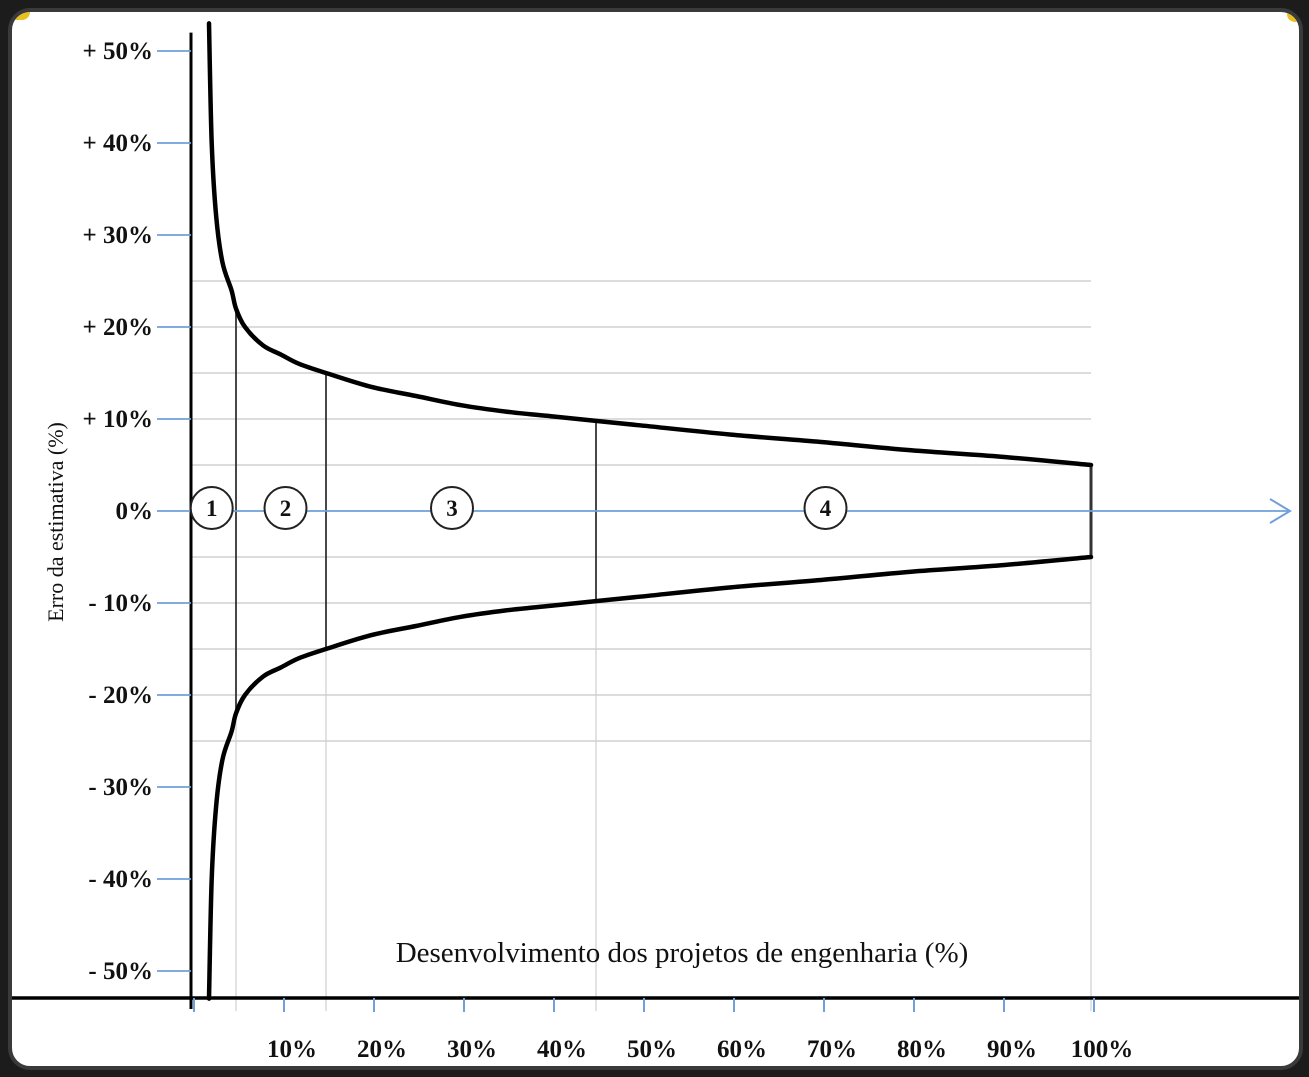 The height and width of the screenshot is (1077, 1309). I want to click on phase-markers: 1 2 3 4, so click(518, 508).